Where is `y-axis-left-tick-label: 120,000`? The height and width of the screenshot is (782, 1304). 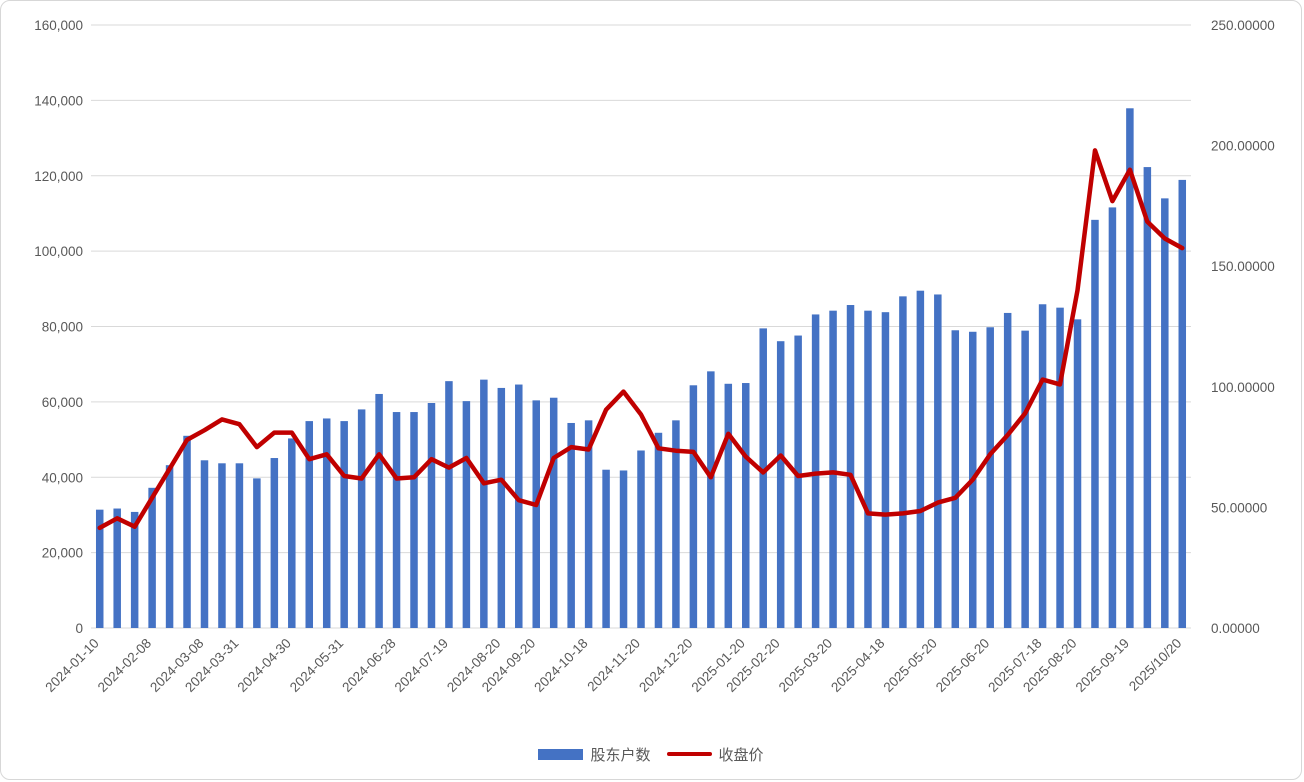
y-axis-left-tick-label: 120,000 is located at coordinates (58, 176).